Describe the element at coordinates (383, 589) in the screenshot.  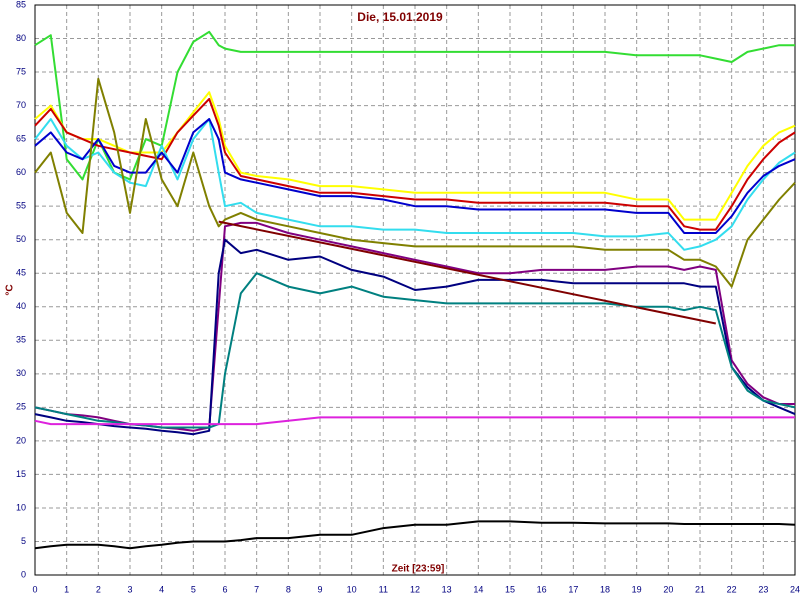
I see `x-tick-label: 11` at that location.